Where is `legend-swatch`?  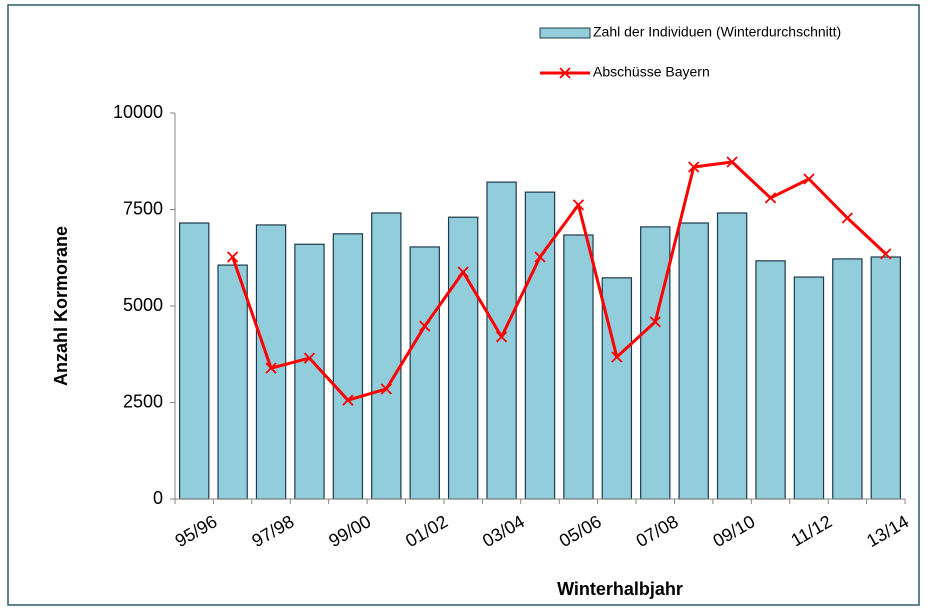
legend-swatch is located at coordinates (565, 33).